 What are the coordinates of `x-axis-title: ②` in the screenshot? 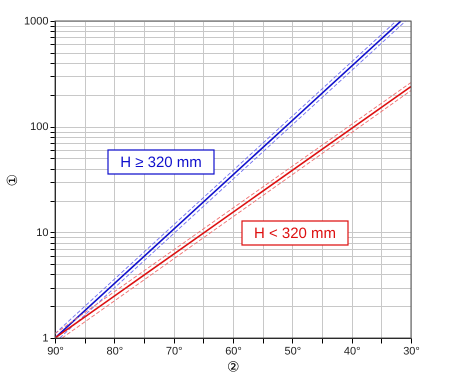 It's located at (233, 366).